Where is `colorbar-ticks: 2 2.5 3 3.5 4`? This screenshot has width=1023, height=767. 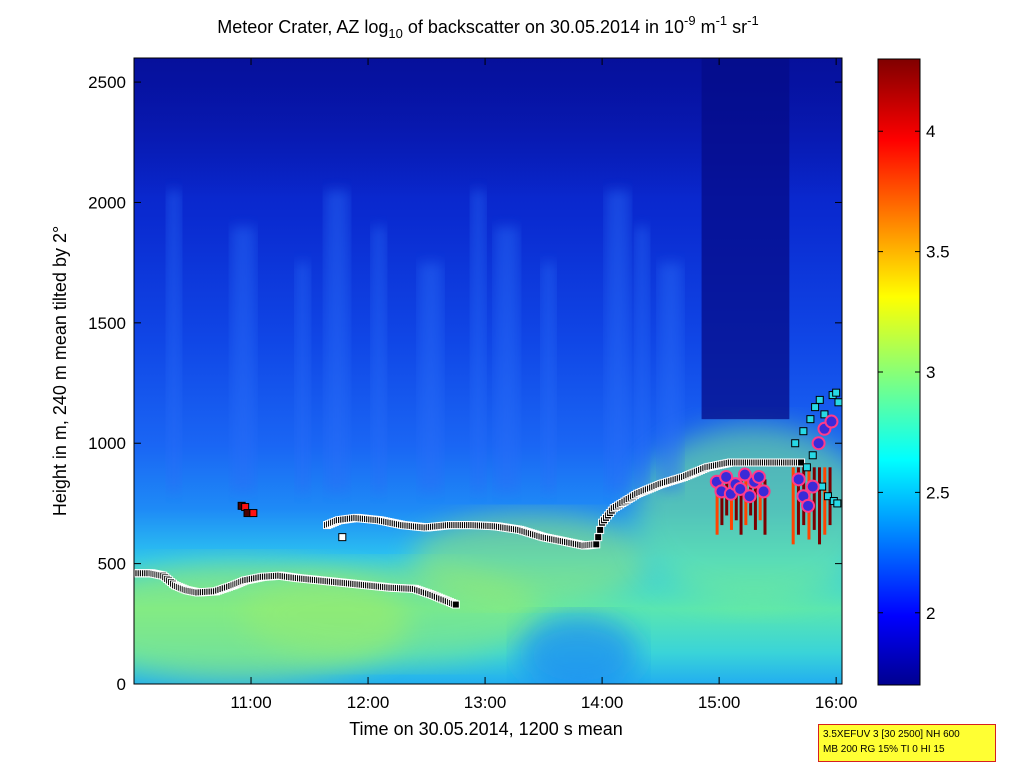
colorbar-ticks: 2 2.5 3 3.5 4 is located at coordinates (914, 372).